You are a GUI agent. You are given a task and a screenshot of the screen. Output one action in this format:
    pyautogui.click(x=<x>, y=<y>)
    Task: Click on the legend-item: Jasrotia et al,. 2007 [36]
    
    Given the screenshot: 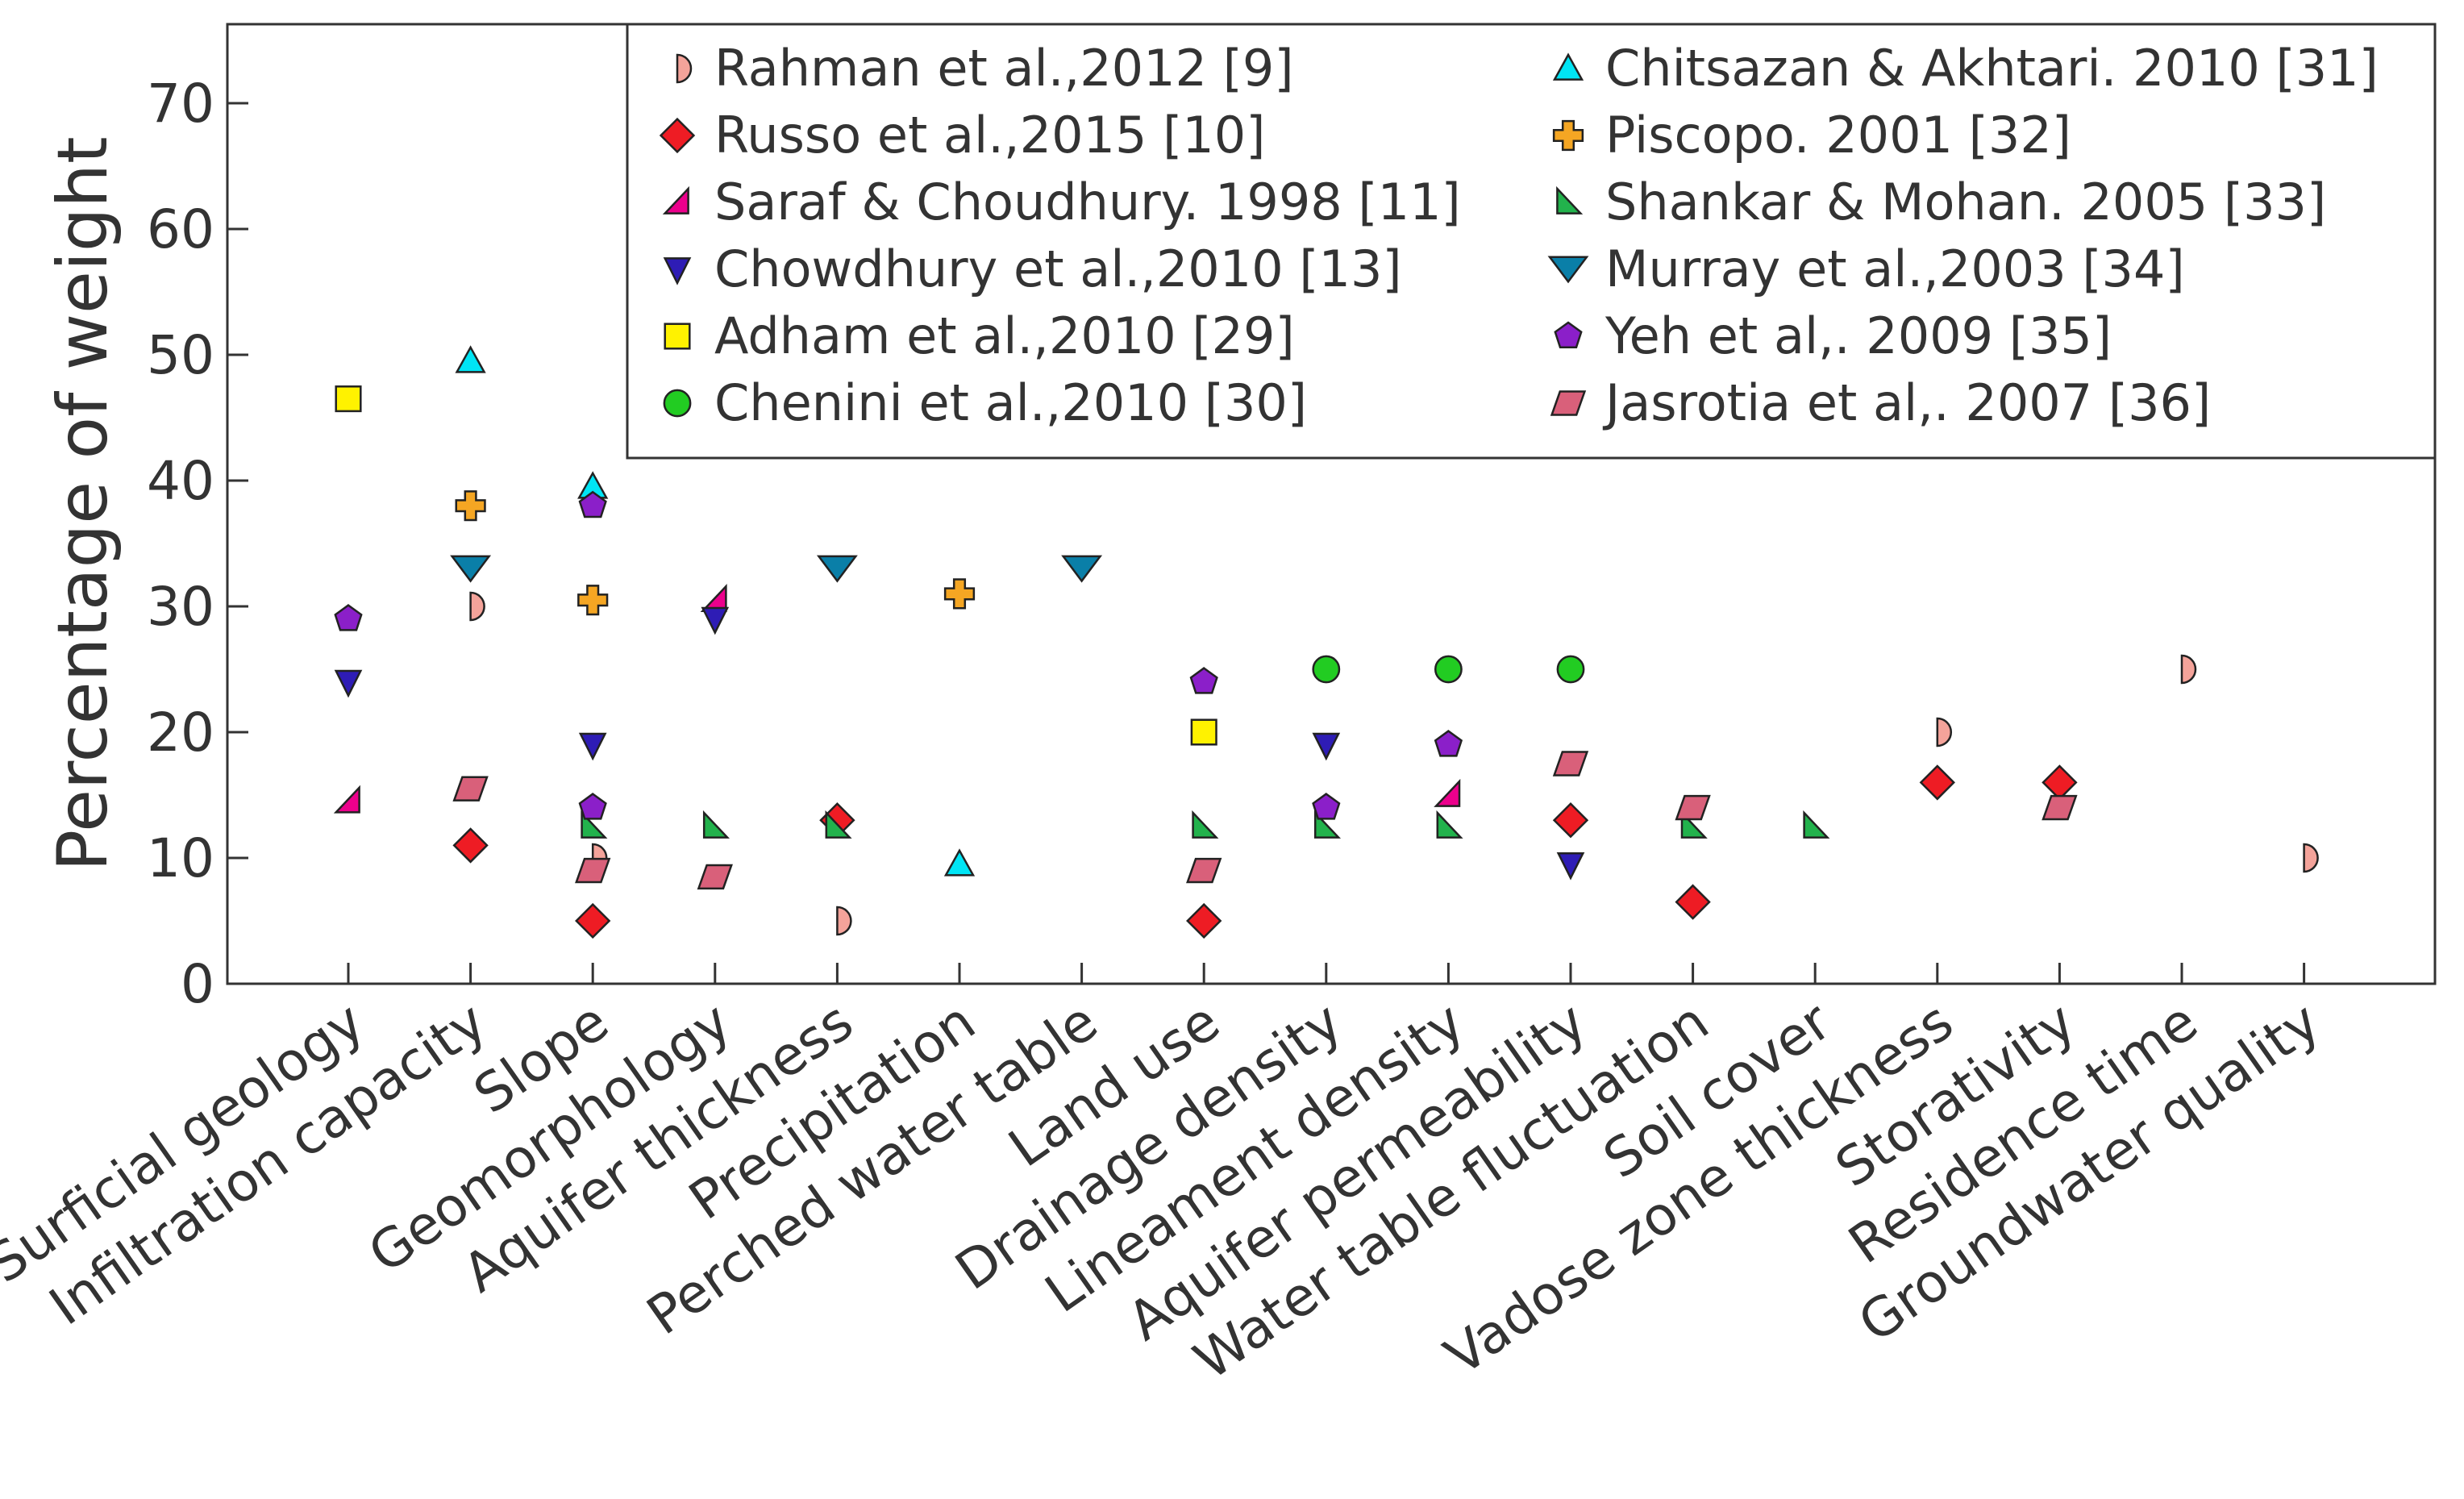 What is the action you would take?
    pyautogui.click(x=1880, y=402)
    